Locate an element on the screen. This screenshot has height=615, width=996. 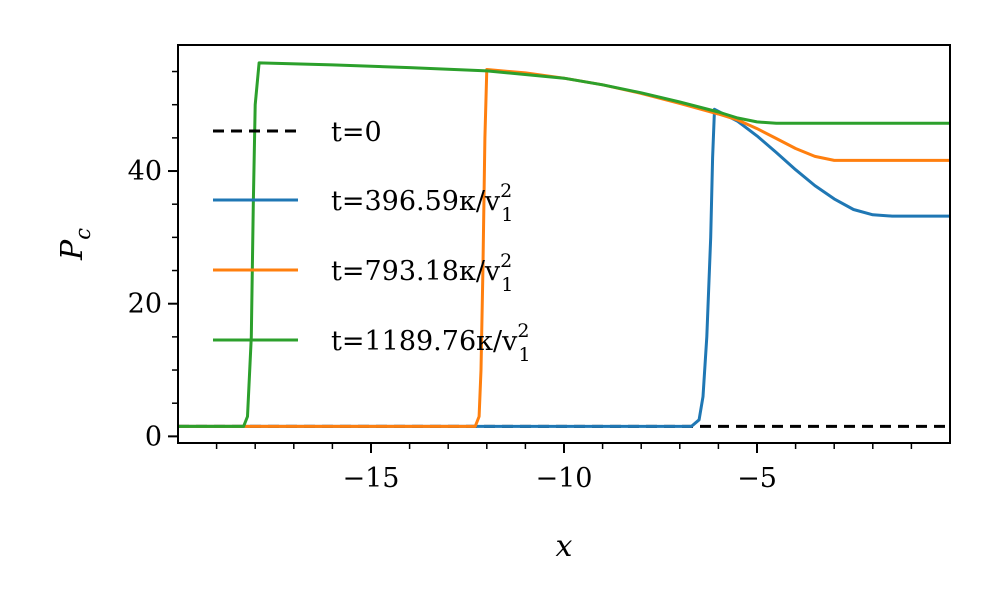
y-axis-title-main: P is located at coordinates (72, 250).